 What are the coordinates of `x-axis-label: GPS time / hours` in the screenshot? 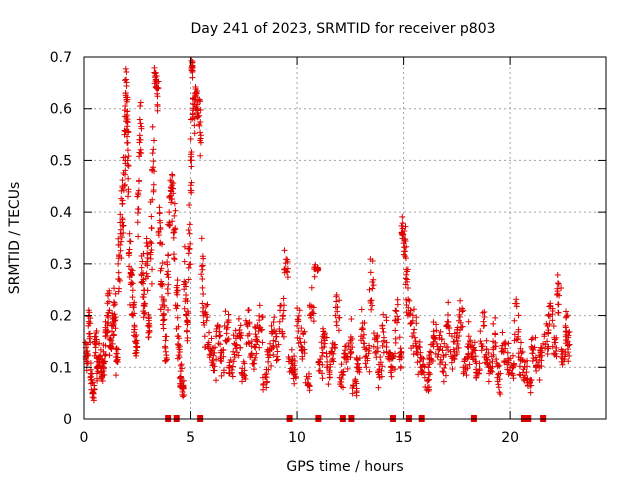 It's located at (344, 467).